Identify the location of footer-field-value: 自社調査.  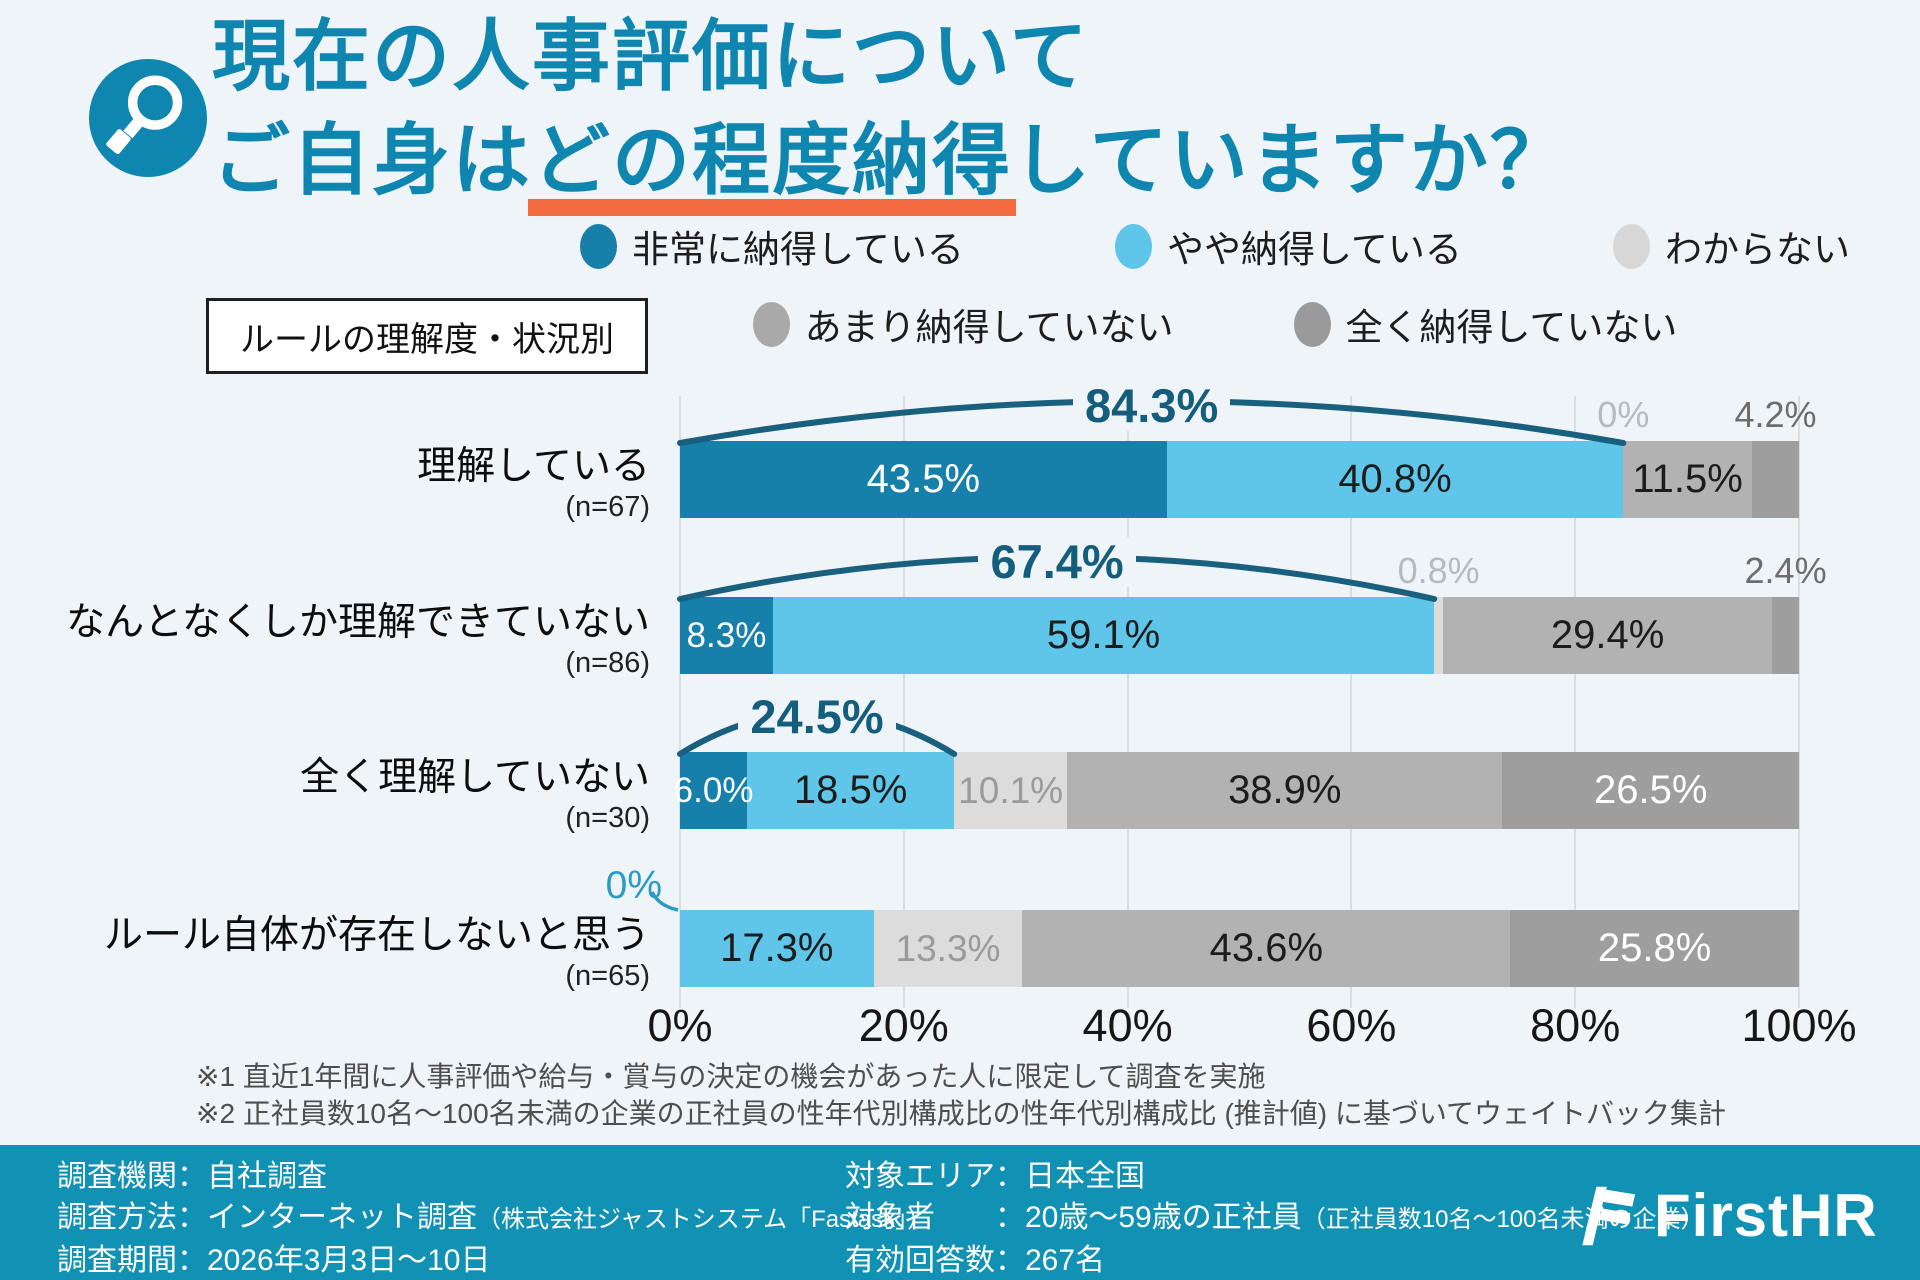
(267, 1176).